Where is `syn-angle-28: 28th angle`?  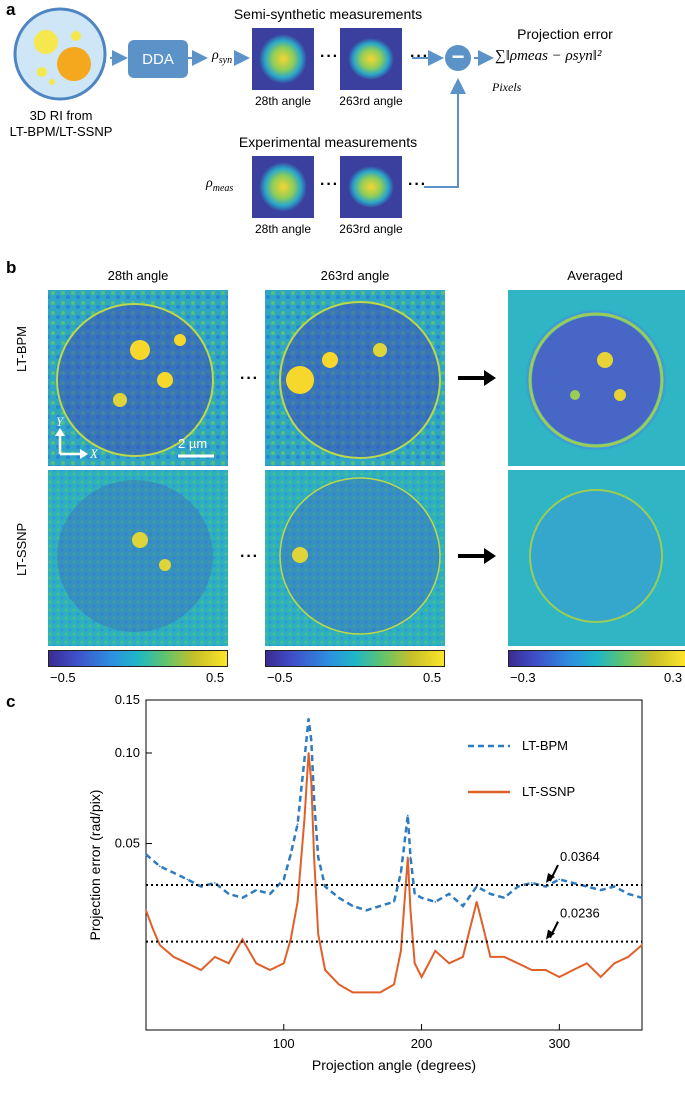
syn-angle-28: 28th angle is located at coordinates (283, 101).